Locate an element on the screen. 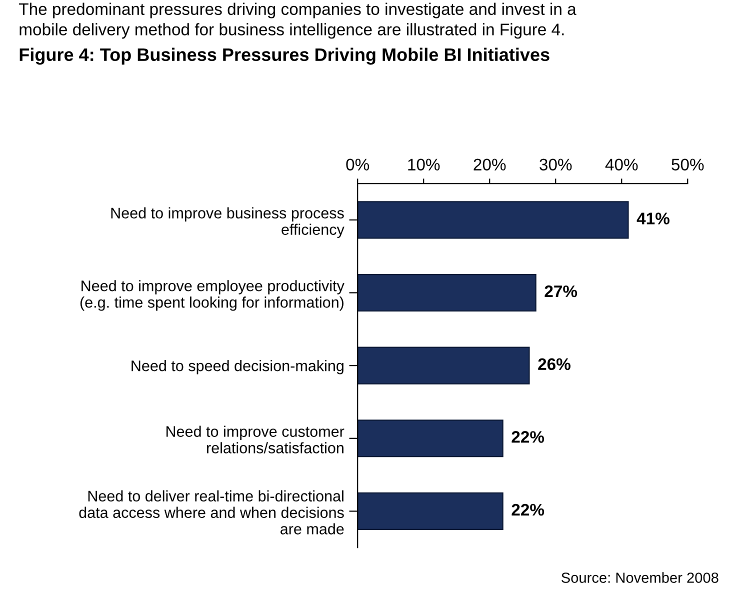 The image size is (745, 592). x-tick-label: 40% is located at coordinates (621, 164).